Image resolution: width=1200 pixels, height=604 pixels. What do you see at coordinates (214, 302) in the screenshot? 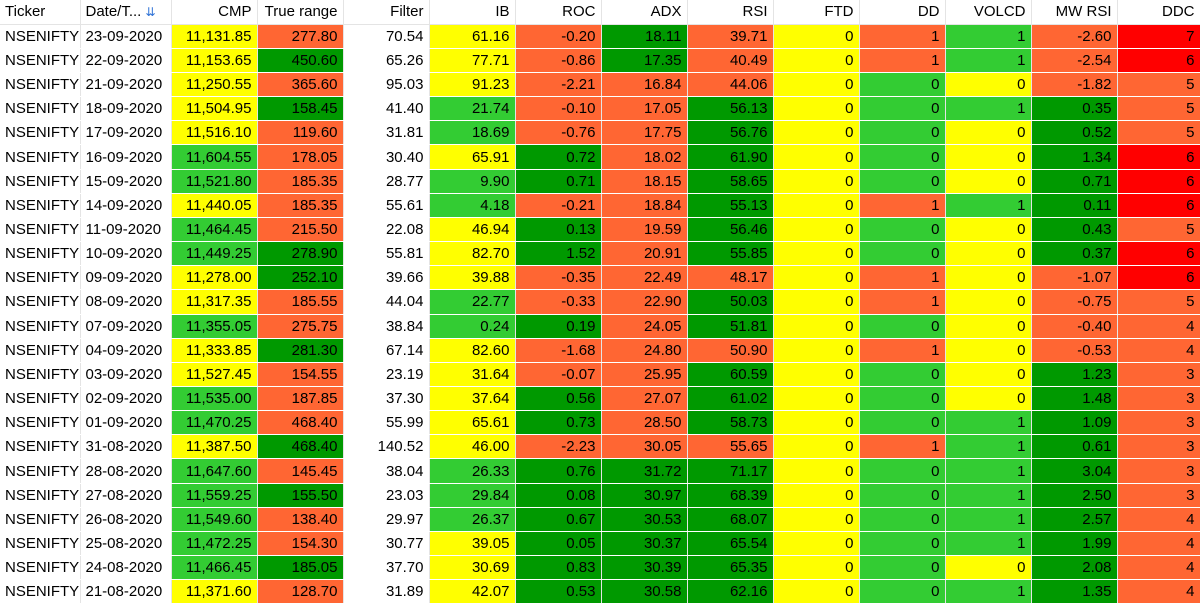
I see `cell-cmp: 11,317.35` at bounding box center [214, 302].